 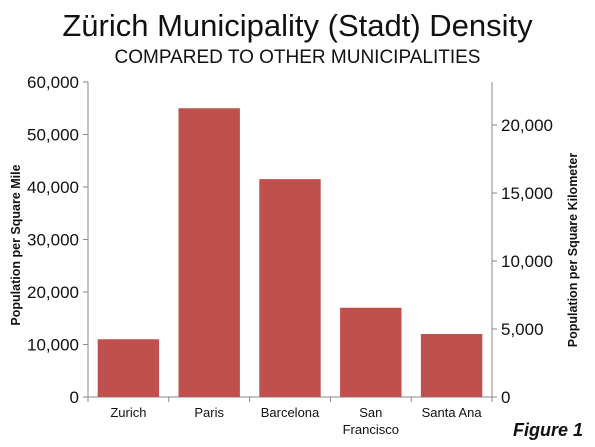 I want to click on bar-santa-ana, so click(x=451, y=365).